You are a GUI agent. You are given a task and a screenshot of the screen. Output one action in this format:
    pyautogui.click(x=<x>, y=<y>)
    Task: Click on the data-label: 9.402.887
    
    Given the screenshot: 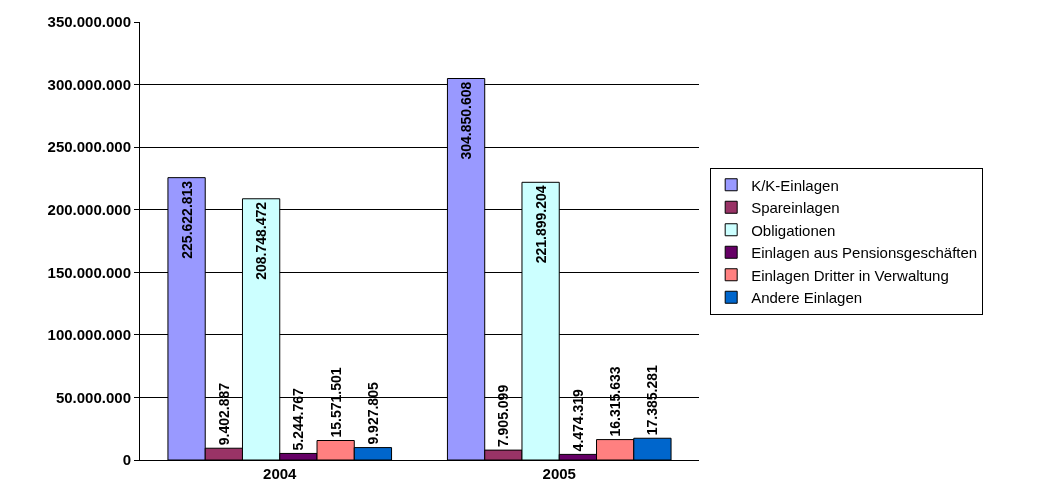 What is the action you would take?
    pyautogui.click(x=223, y=414)
    